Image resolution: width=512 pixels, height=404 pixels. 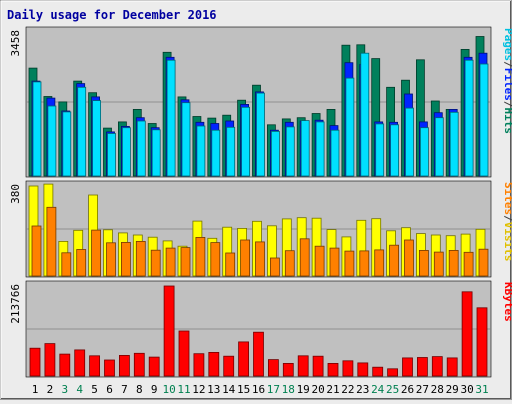 What do you see at coordinates (15, 304) in the screenshot?
I see `y-max-label: 213766` at bounding box center [15, 304].